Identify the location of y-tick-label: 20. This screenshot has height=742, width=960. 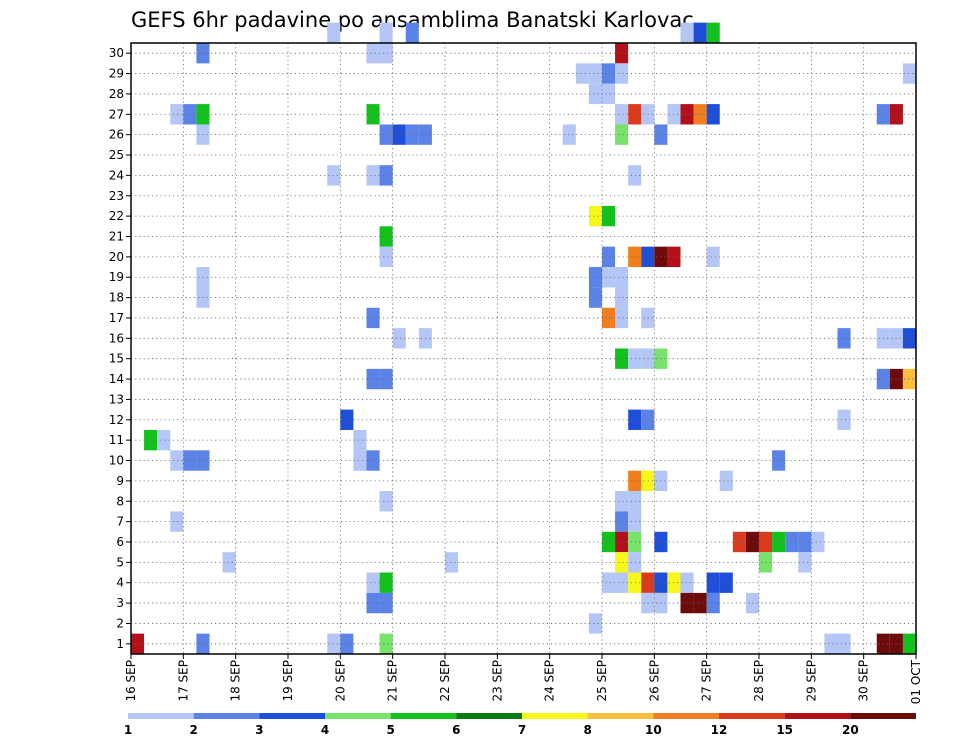
(116, 257).